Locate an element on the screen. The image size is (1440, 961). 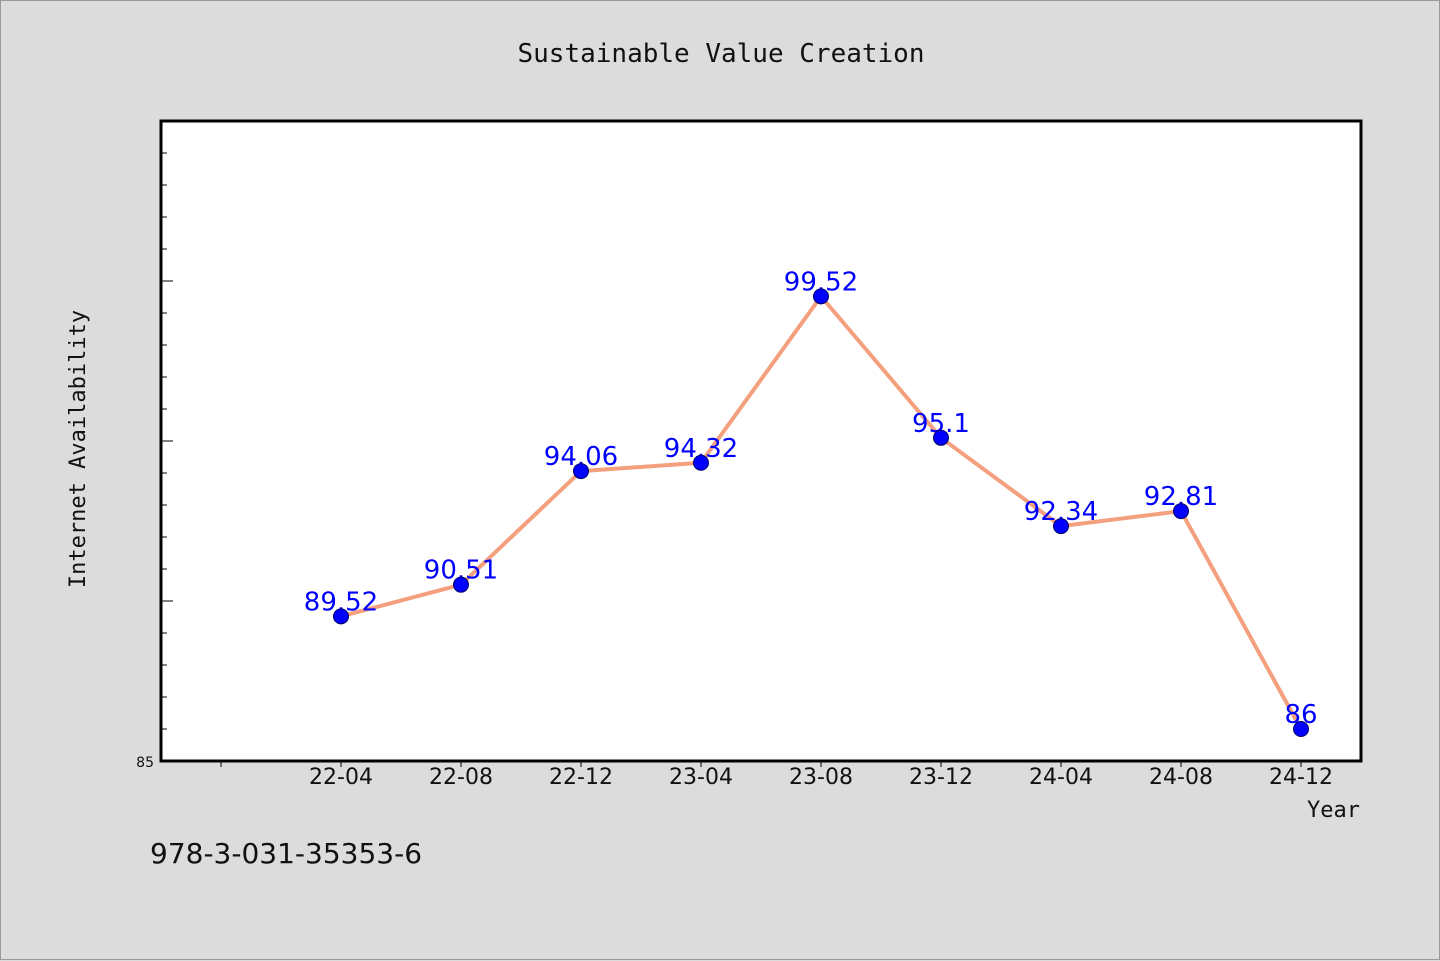
y-axis-label: Internet Availability is located at coordinates (78, 449).